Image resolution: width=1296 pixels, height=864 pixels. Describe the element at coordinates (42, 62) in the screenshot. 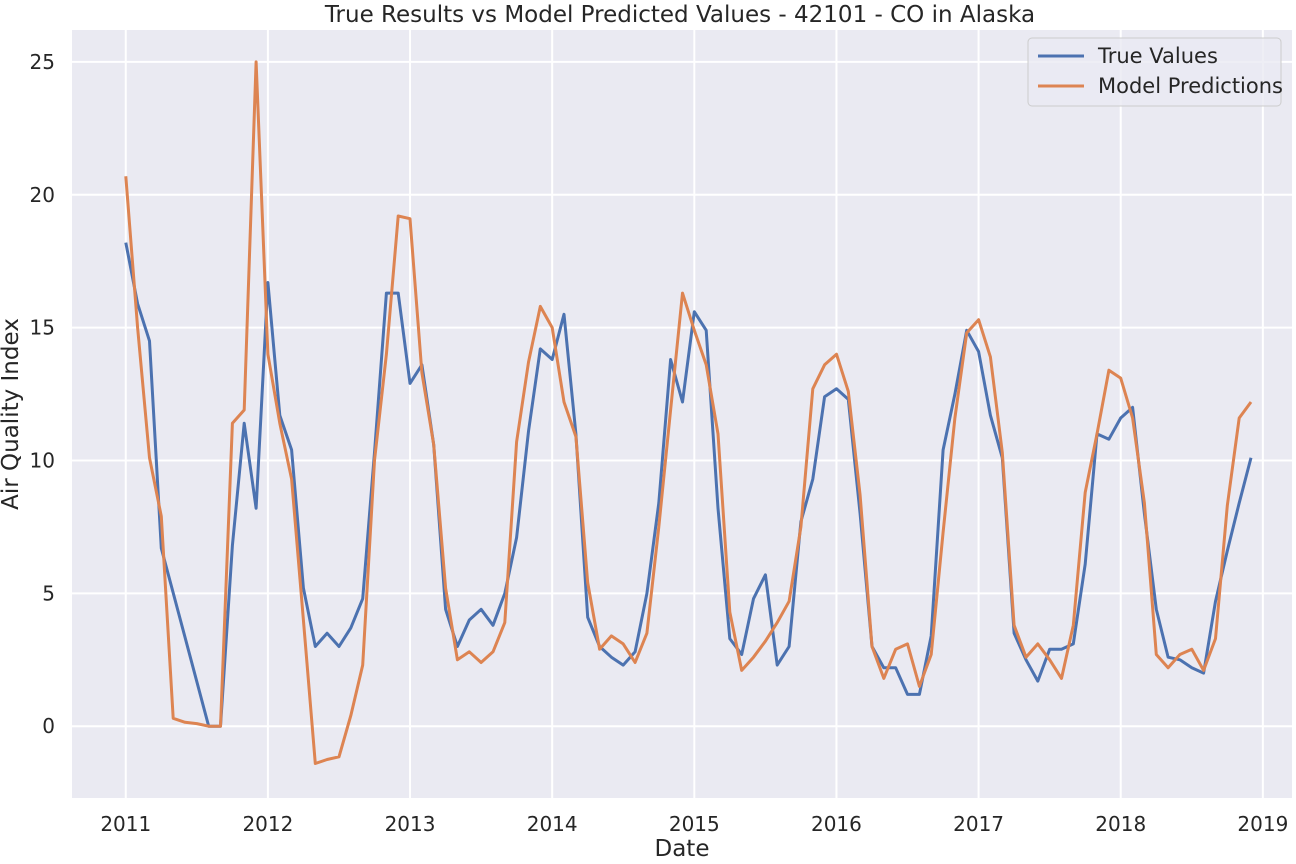

I see `y-tick-label: 25` at that location.